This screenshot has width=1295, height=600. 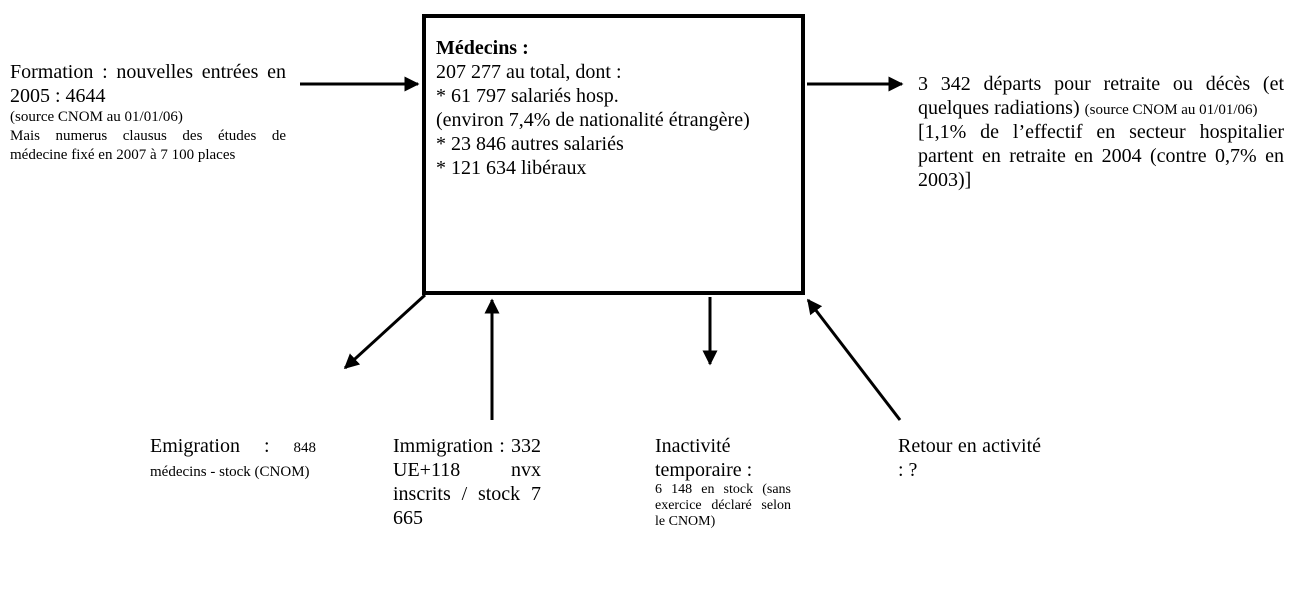 What do you see at coordinates (1171, 110) in the screenshot?
I see `departs-source: (source CNOM au 01/01/06)` at bounding box center [1171, 110].